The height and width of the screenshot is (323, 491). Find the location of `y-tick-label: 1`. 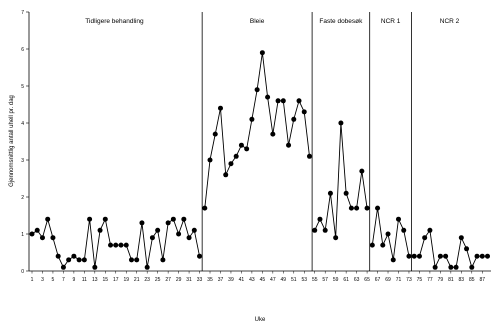

y-tick-label: 1 is located at coordinates (22, 235).